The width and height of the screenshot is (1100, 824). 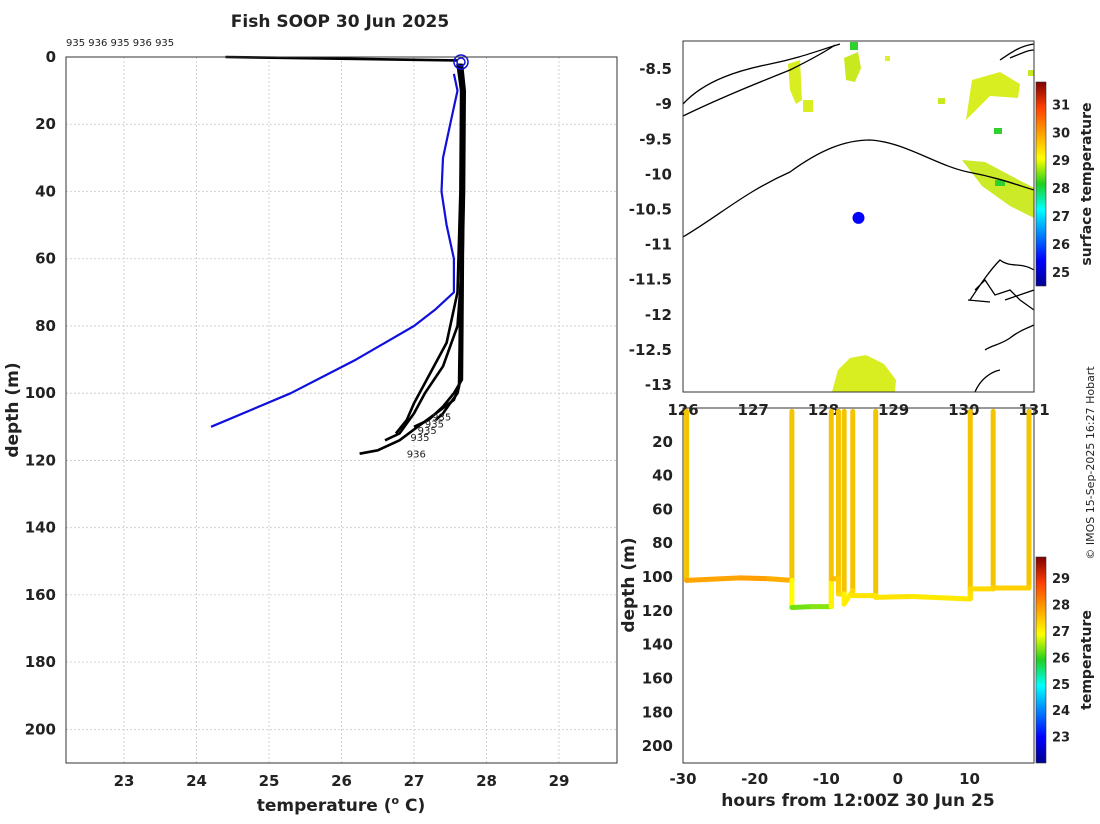 What do you see at coordinates (51, 57) in the screenshot?
I see `left-y-tick: 0` at bounding box center [51, 57].